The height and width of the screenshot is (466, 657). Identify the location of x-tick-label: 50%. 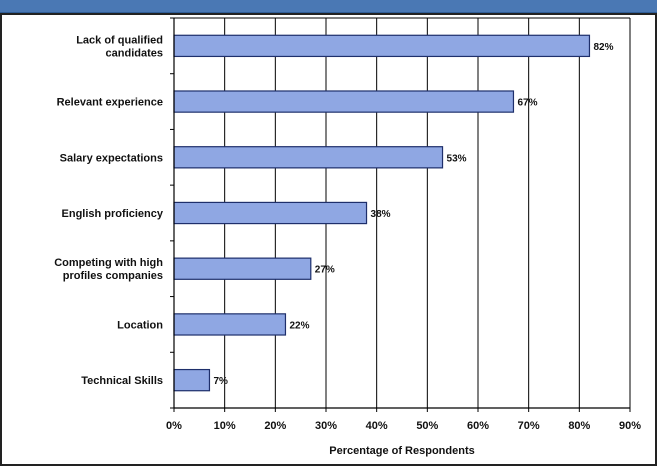
(427, 426).